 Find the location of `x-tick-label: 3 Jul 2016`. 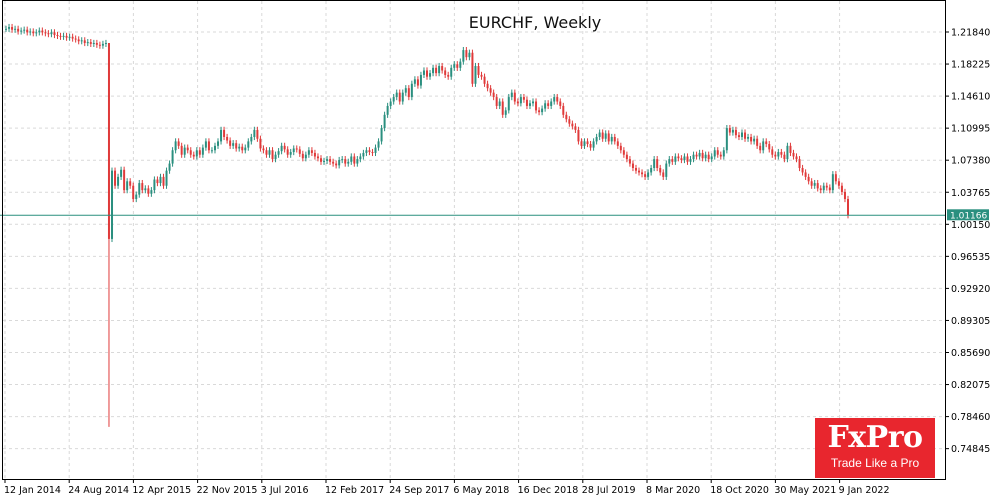

x-tick-label: 3 Jul 2016 is located at coordinates (285, 490).